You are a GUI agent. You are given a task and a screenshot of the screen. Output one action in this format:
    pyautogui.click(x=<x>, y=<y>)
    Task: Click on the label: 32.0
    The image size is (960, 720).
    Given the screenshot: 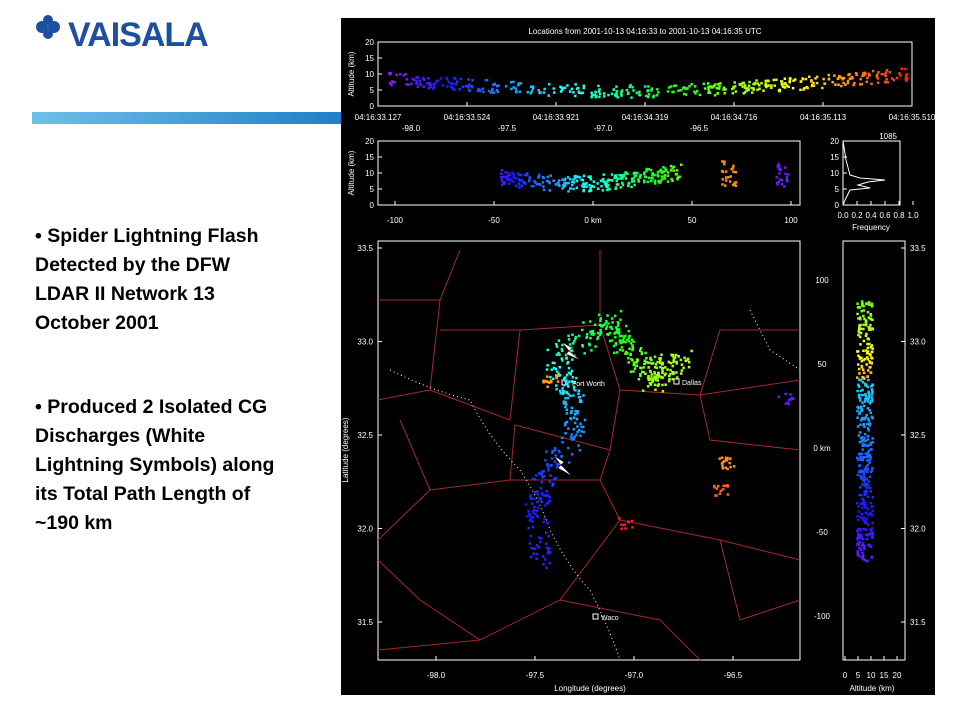 What is the action you would take?
    pyautogui.click(x=918, y=529)
    